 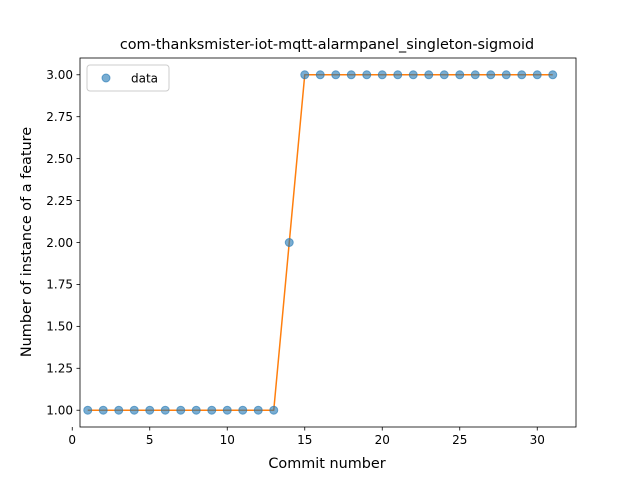 What do you see at coordinates (326, 464) in the screenshot?
I see `x-axis-label: Commit number` at bounding box center [326, 464].